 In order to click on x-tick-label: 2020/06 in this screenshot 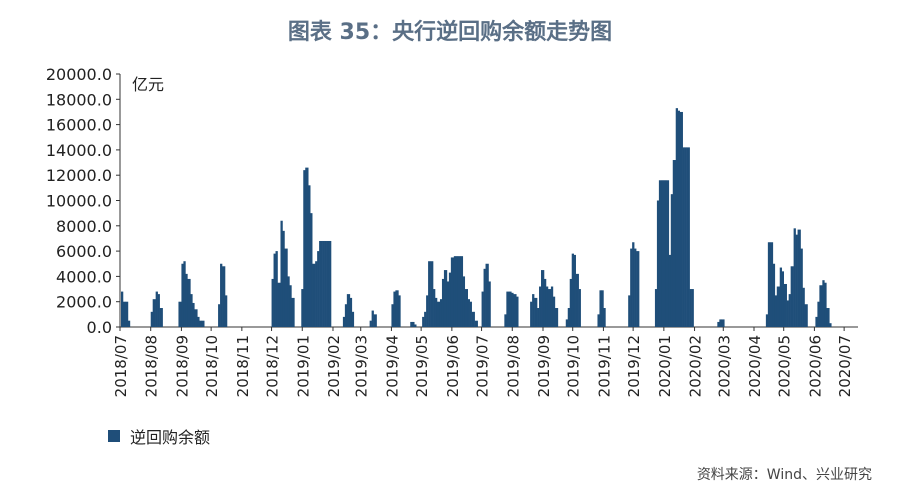, I will do `click(815, 366)`.